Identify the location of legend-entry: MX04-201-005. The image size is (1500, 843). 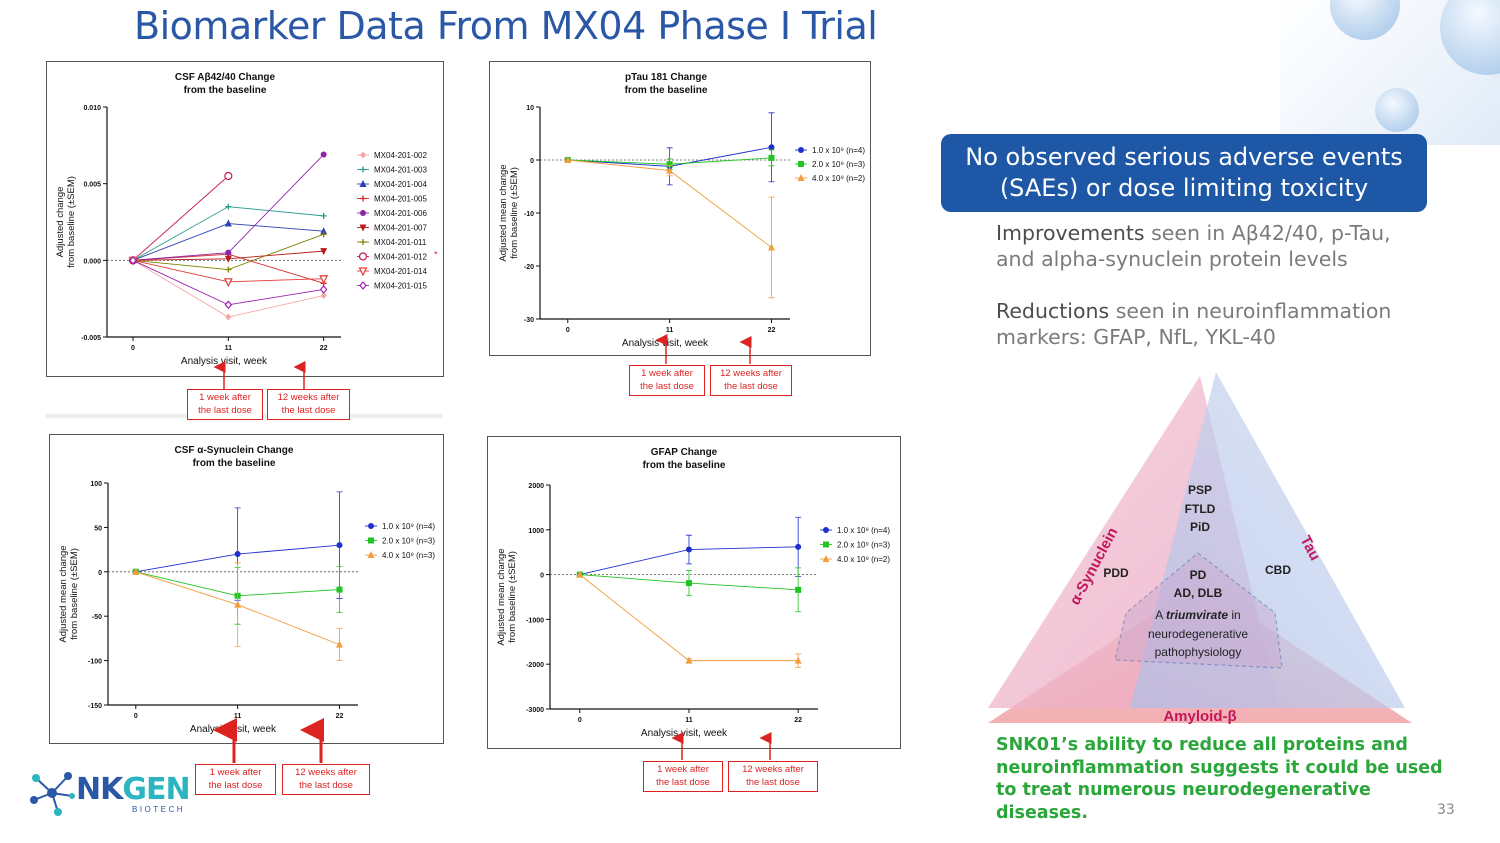
(392, 199).